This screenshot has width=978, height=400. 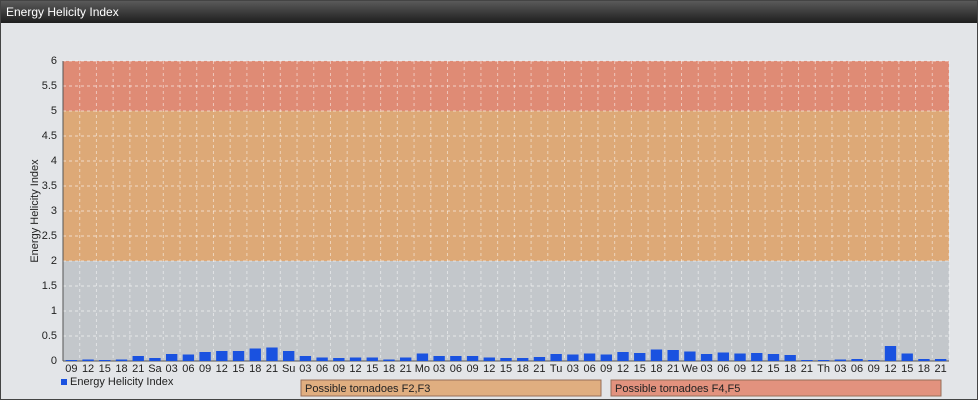 What do you see at coordinates (49, 136) in the screenshot?
I see `y-tick-label: 4.5` at bounding box center [49, 136].